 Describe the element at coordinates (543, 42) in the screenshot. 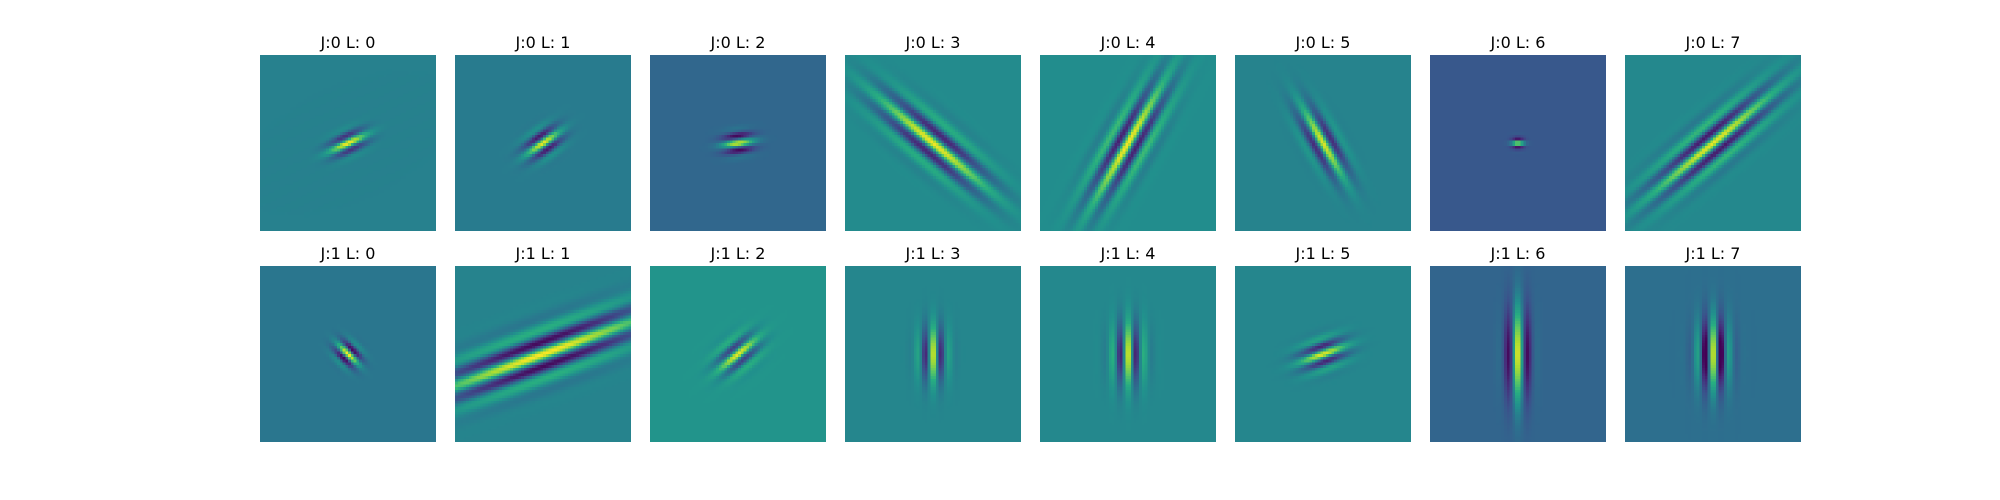

I see `panel-title: J:0 L: 1` at that location.